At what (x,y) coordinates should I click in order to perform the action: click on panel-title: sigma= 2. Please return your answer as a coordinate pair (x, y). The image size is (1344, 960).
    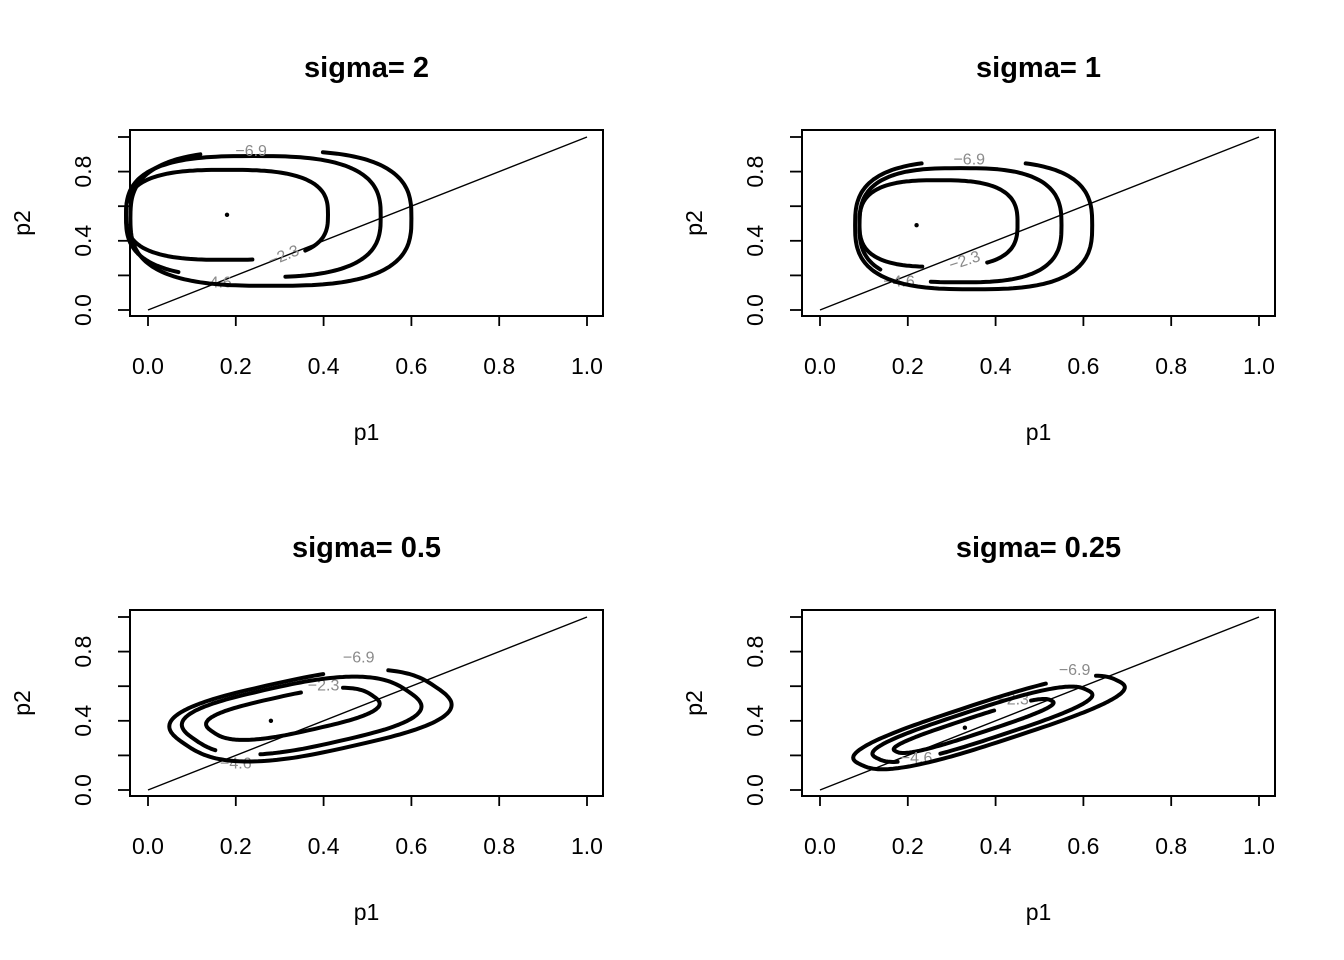
    Looking at the image, I should click on (366, 68).